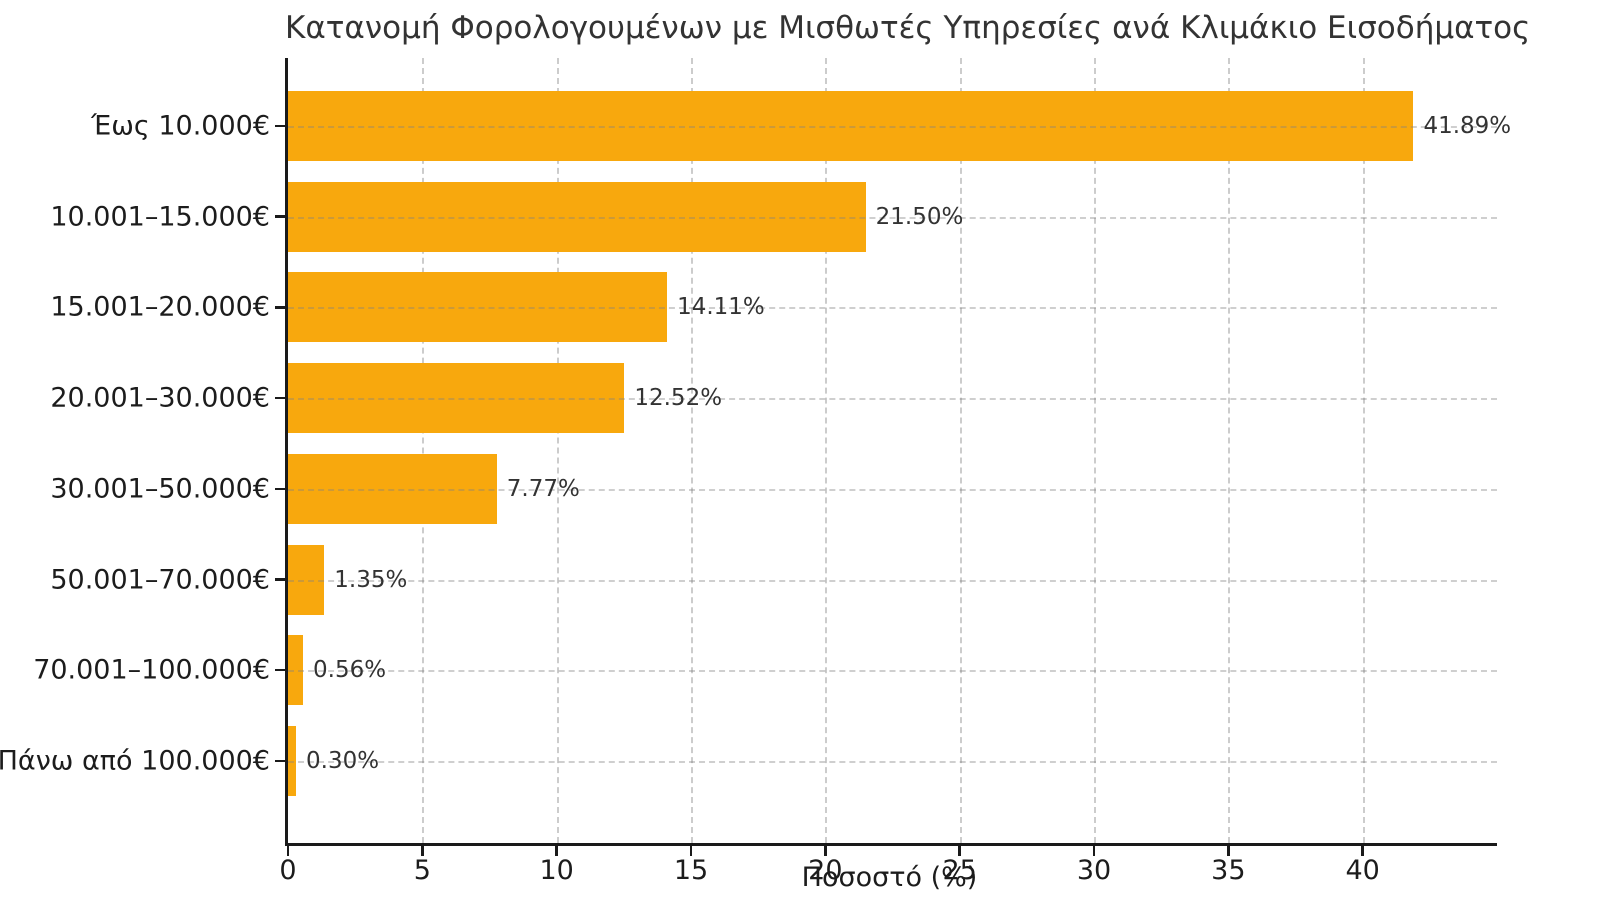 The width and height of the screenshot is (1600, 918). I want to click on x-tick-label: 25, so click(959, 870).